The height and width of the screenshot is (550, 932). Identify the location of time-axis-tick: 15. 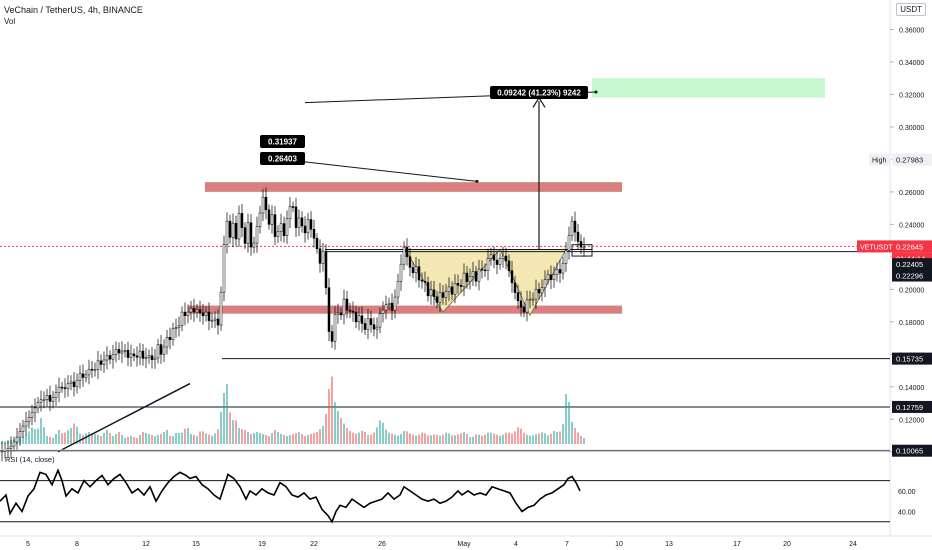
(196, 544).